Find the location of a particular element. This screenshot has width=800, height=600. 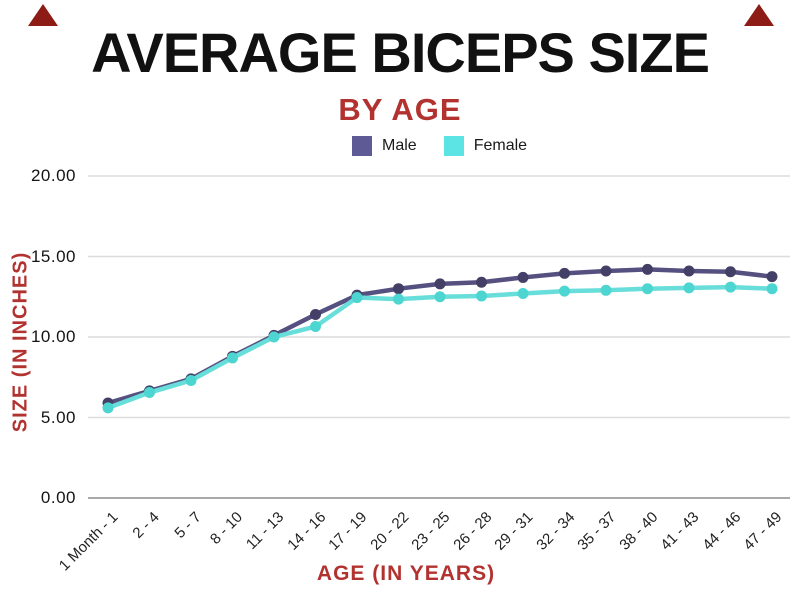

legend-label-male: Male is located at coordinates (399, 145).